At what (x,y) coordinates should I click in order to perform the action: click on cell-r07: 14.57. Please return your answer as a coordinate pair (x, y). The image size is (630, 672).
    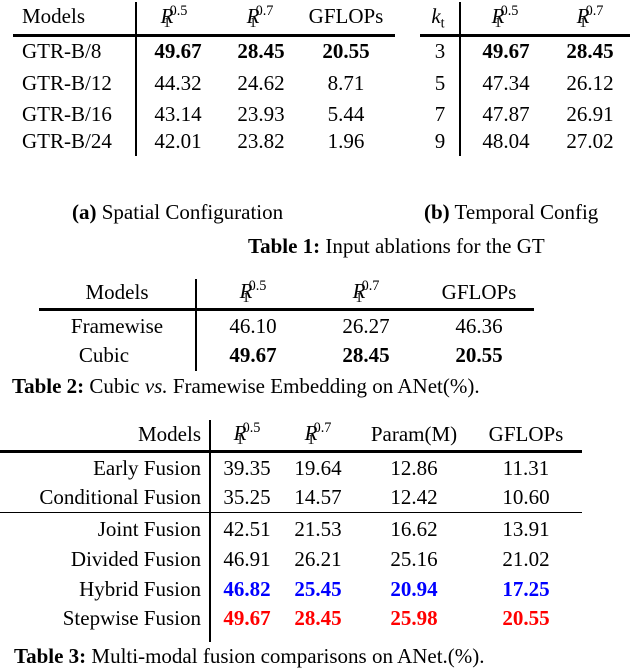
    Looking at the image, I should click on (318, 497).